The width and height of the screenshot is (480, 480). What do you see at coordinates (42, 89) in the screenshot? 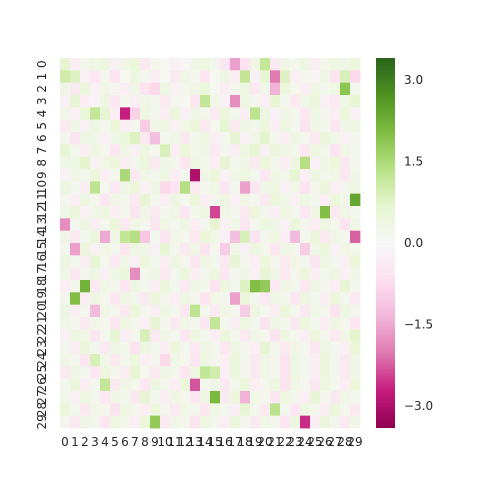
I see `y-tick-label: 2` at bounding box center [42, 89].